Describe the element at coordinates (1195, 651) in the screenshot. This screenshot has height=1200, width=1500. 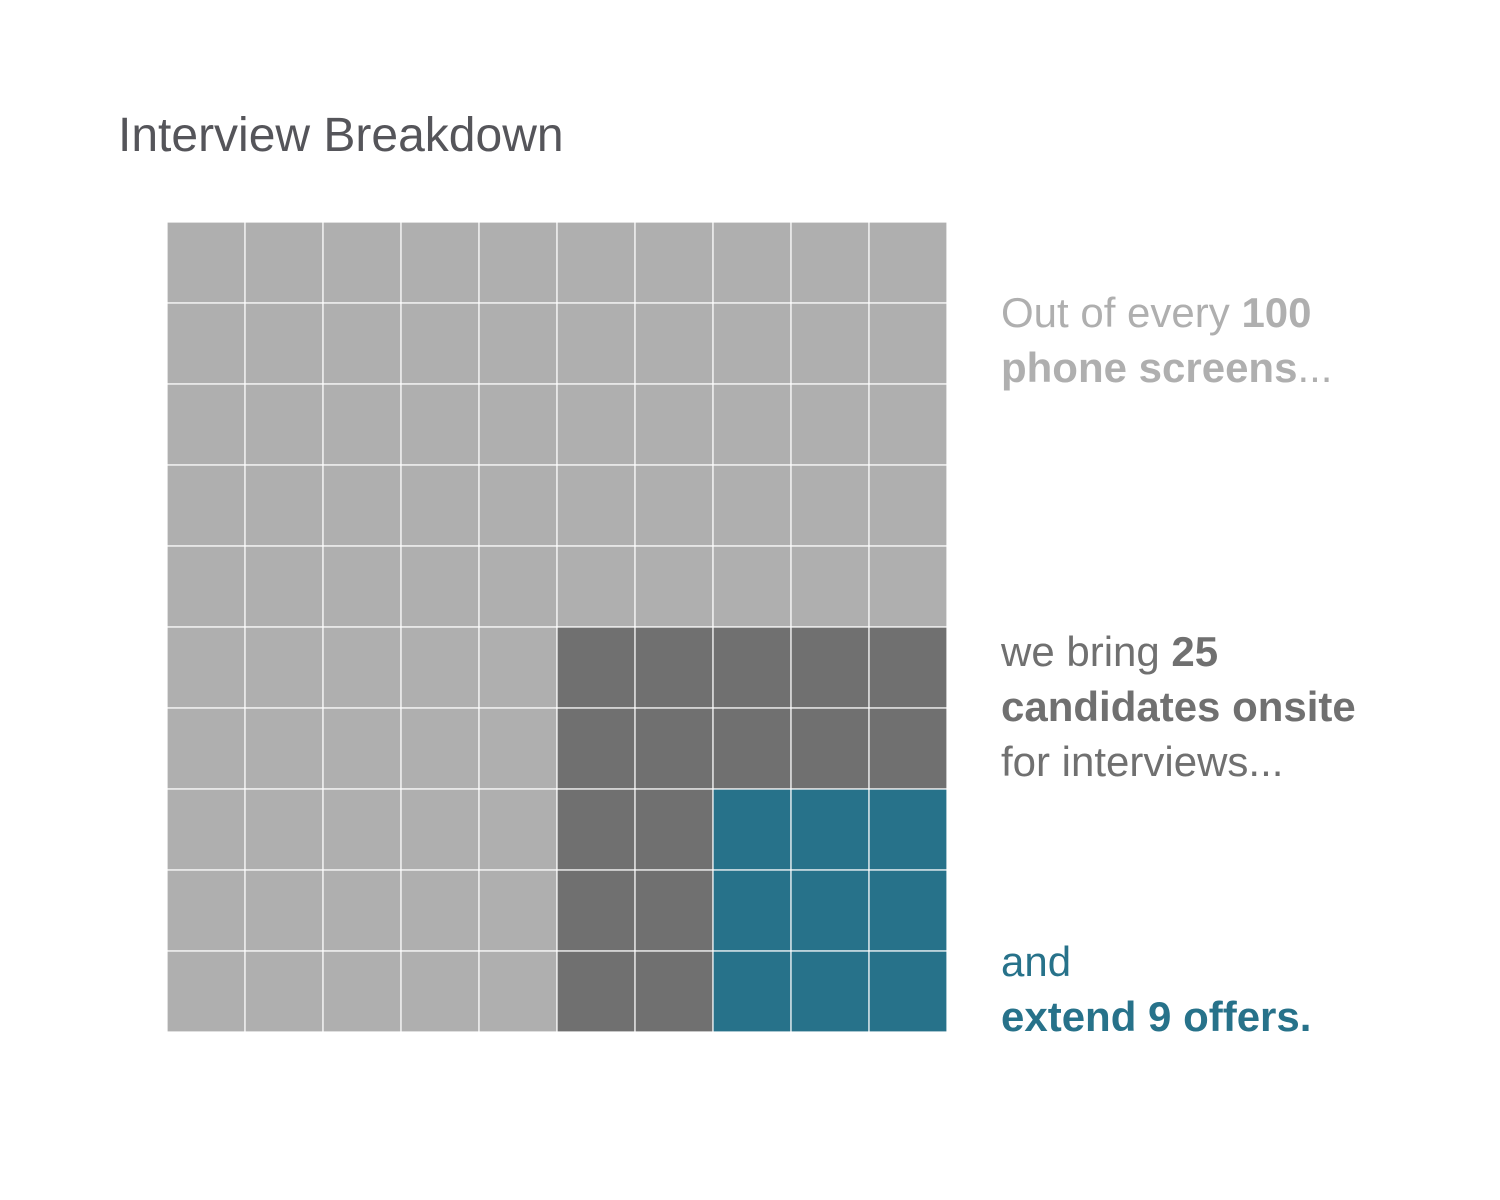
I see `annotation-value: 25` at that location.